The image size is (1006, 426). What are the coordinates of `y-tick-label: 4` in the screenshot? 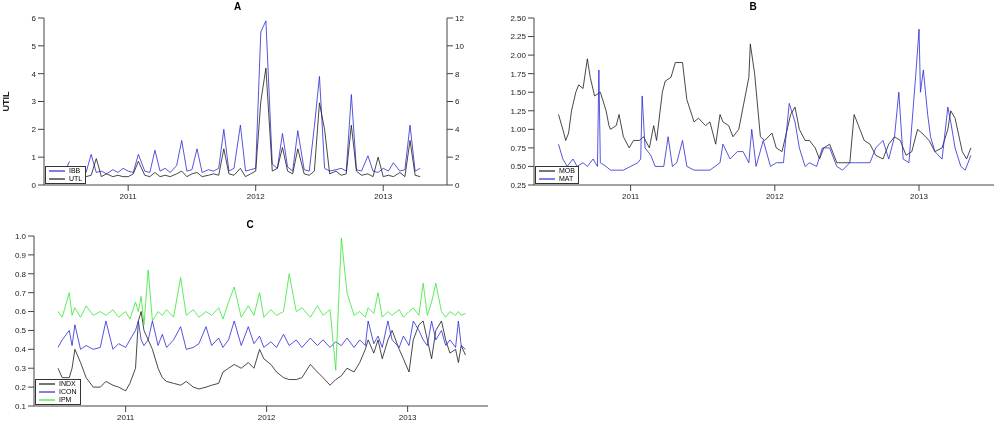 It's located at (34, 74).